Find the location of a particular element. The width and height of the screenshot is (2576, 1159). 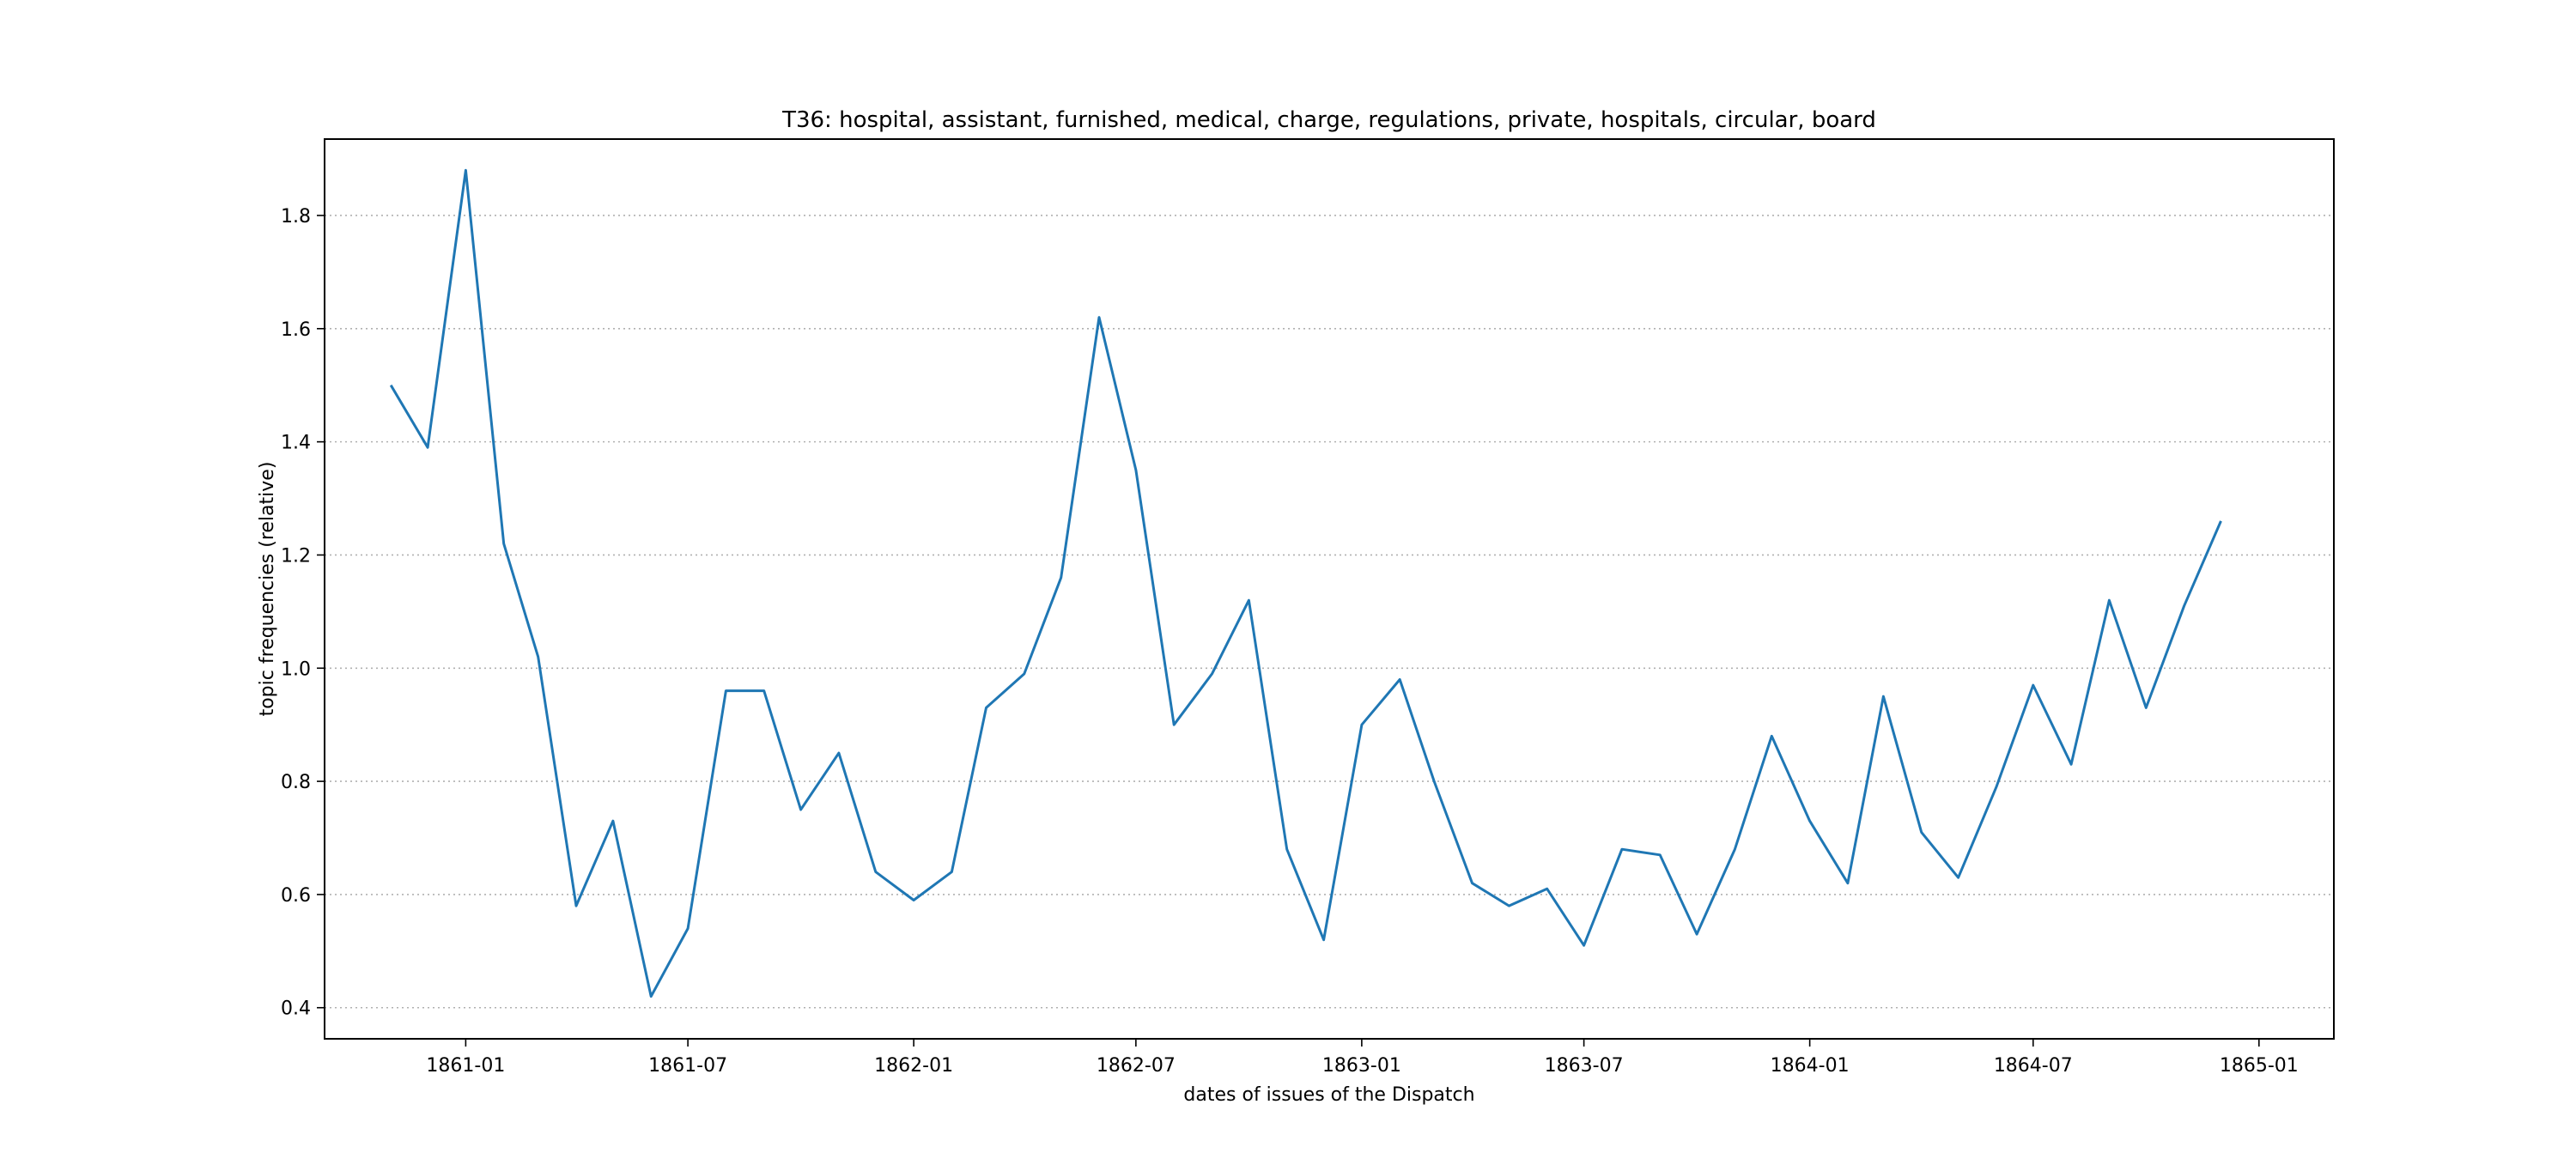

y-axis-label: topic frequencies (relative) is located at coordinates (268, 590).